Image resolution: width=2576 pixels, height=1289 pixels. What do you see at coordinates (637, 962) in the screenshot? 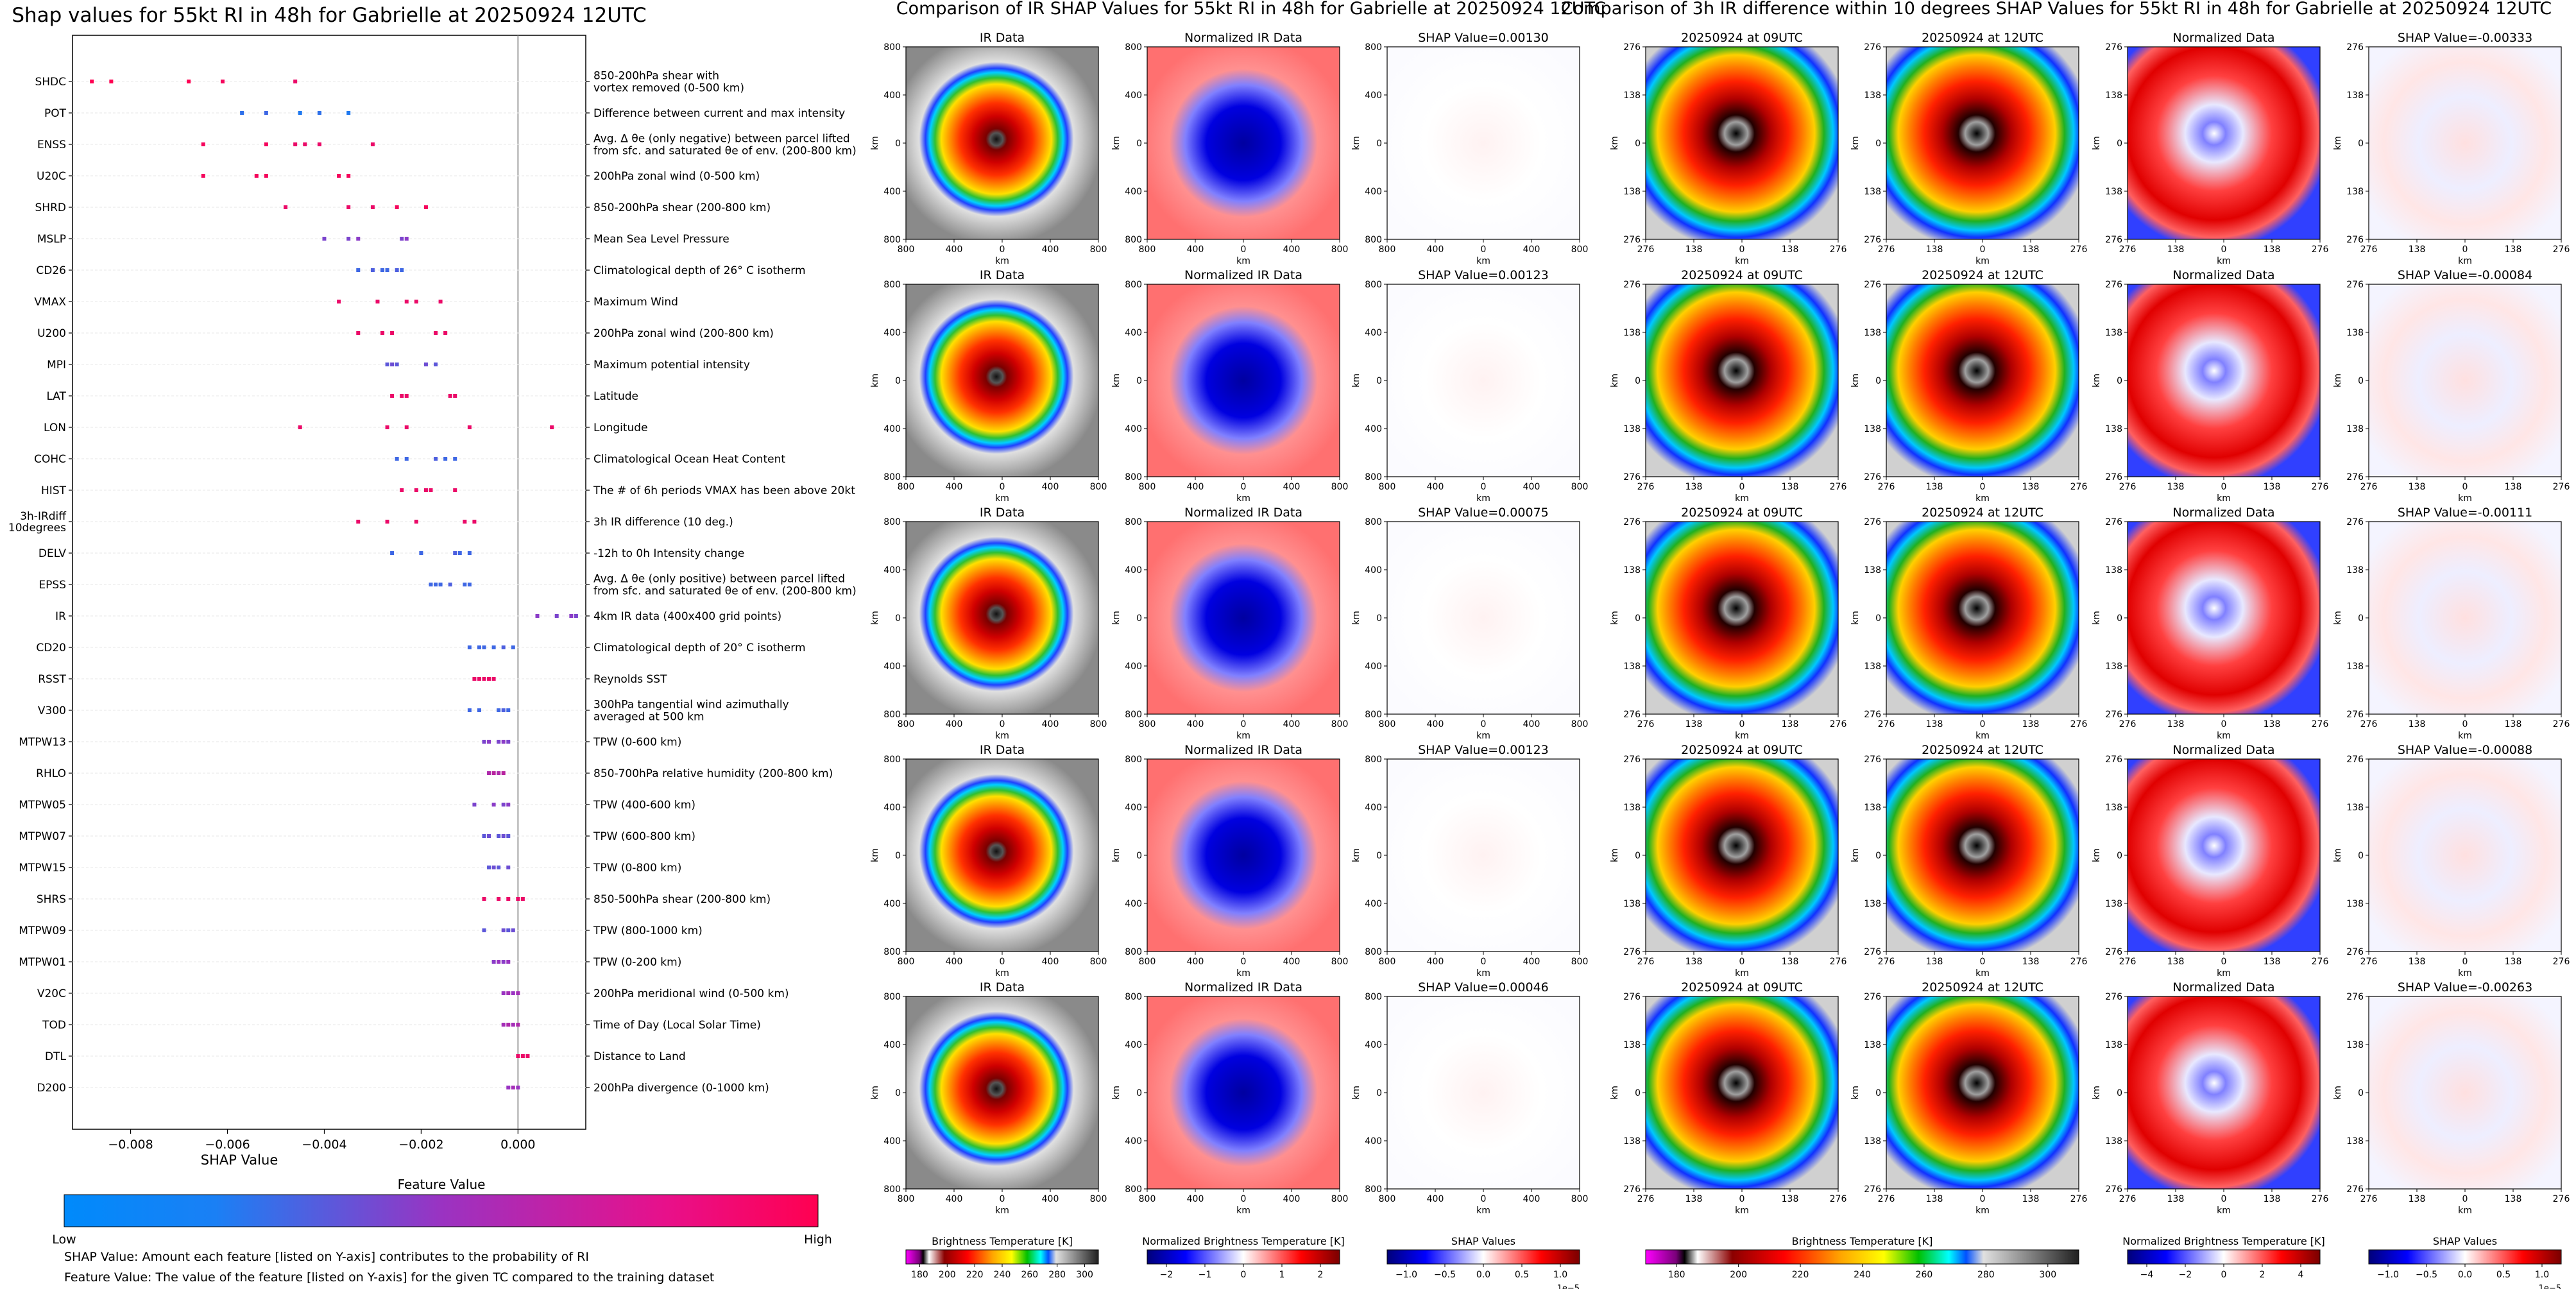
I see `feature-description: TPW (0-200 km)` at bounding box center [637, 962].